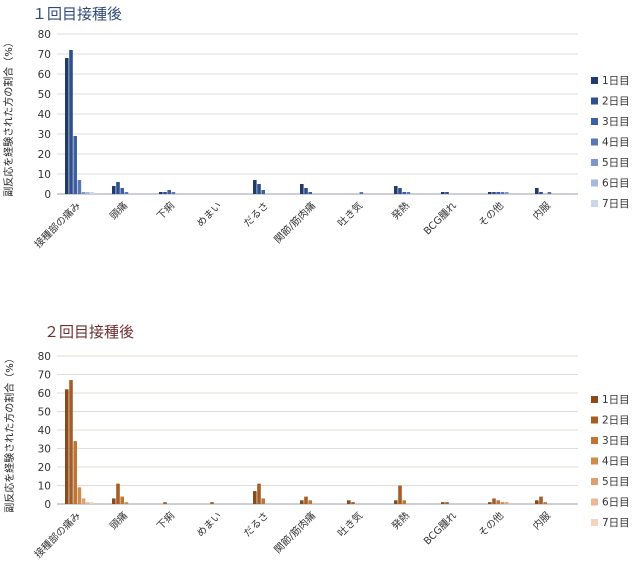 The image size is (640, 575). I want to click on x-category-label: BCG腫れ, so click(440, 529).